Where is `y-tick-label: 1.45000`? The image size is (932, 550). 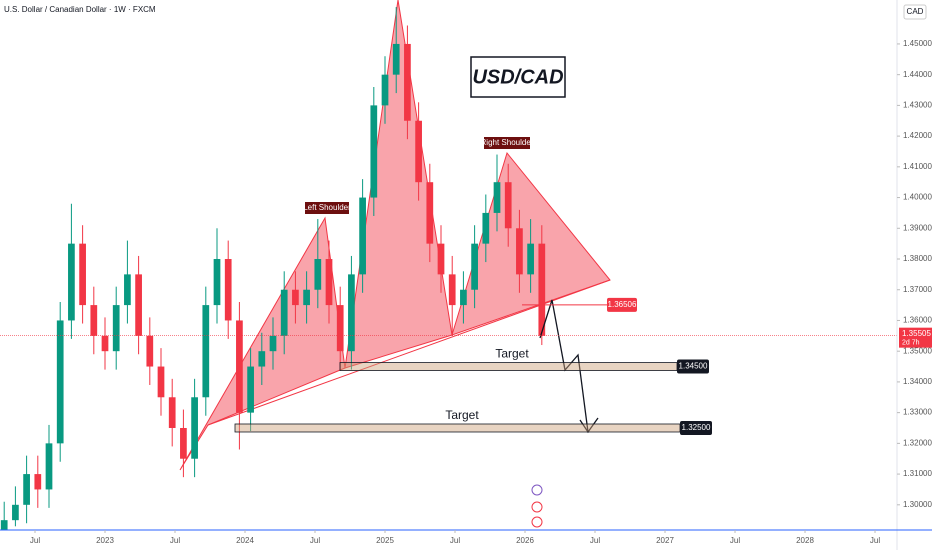
y-tick-label: 1.45000 is located at coordinates (917, 43).